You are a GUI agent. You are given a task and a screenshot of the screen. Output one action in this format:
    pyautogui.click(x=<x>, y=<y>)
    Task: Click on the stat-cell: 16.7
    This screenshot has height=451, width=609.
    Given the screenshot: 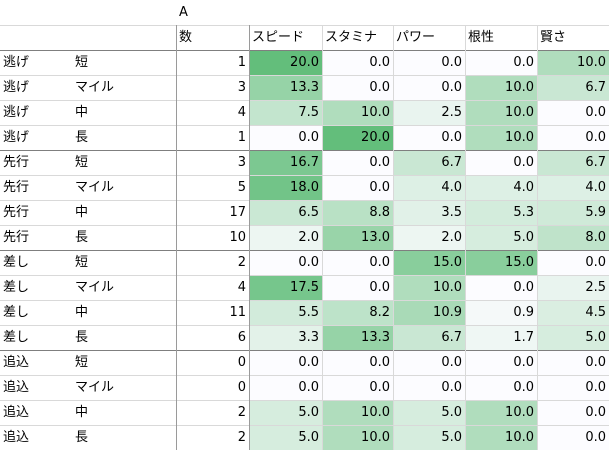 What is the action you would take?
    pyautogui.click(x=285, y=162)
    